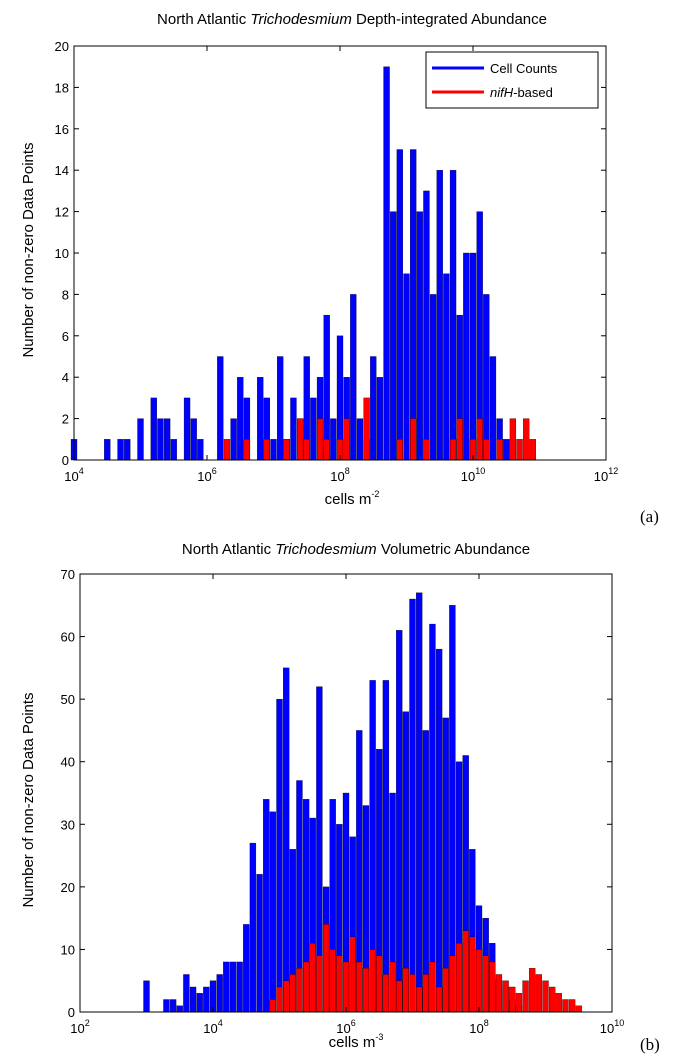 This screenshot has height=1056, width=680. What do you see at coordinates (65, 294) in the screenshot?
I see `panel-a-ytick-label-4: 8` at bounding box center [65, 294].